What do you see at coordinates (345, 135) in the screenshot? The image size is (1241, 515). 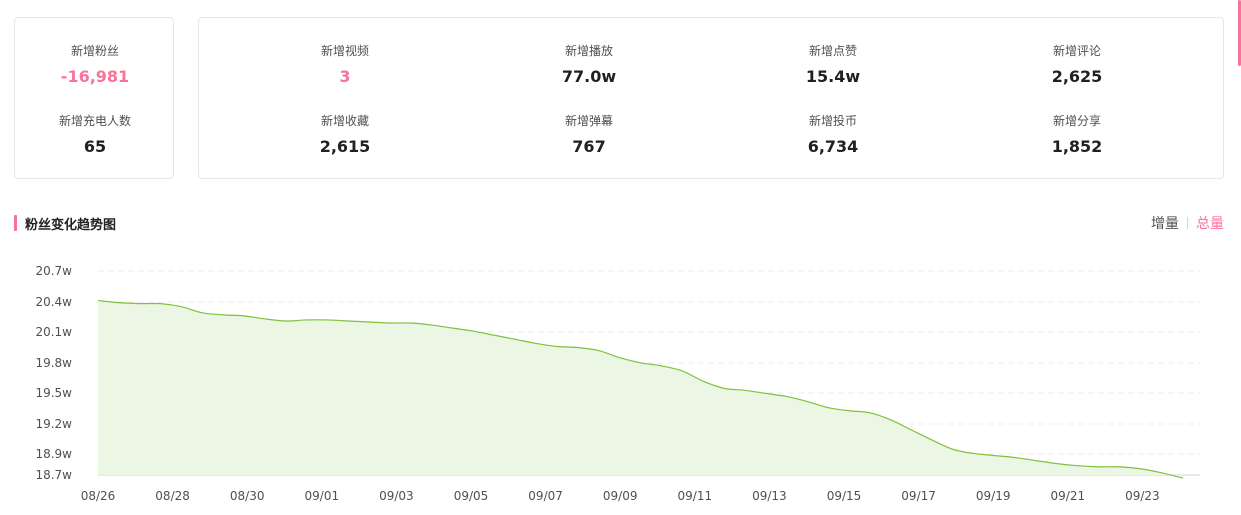 I see `stat-new-favorites: 新增收藏 2,615` at bounding box center [345, 135].